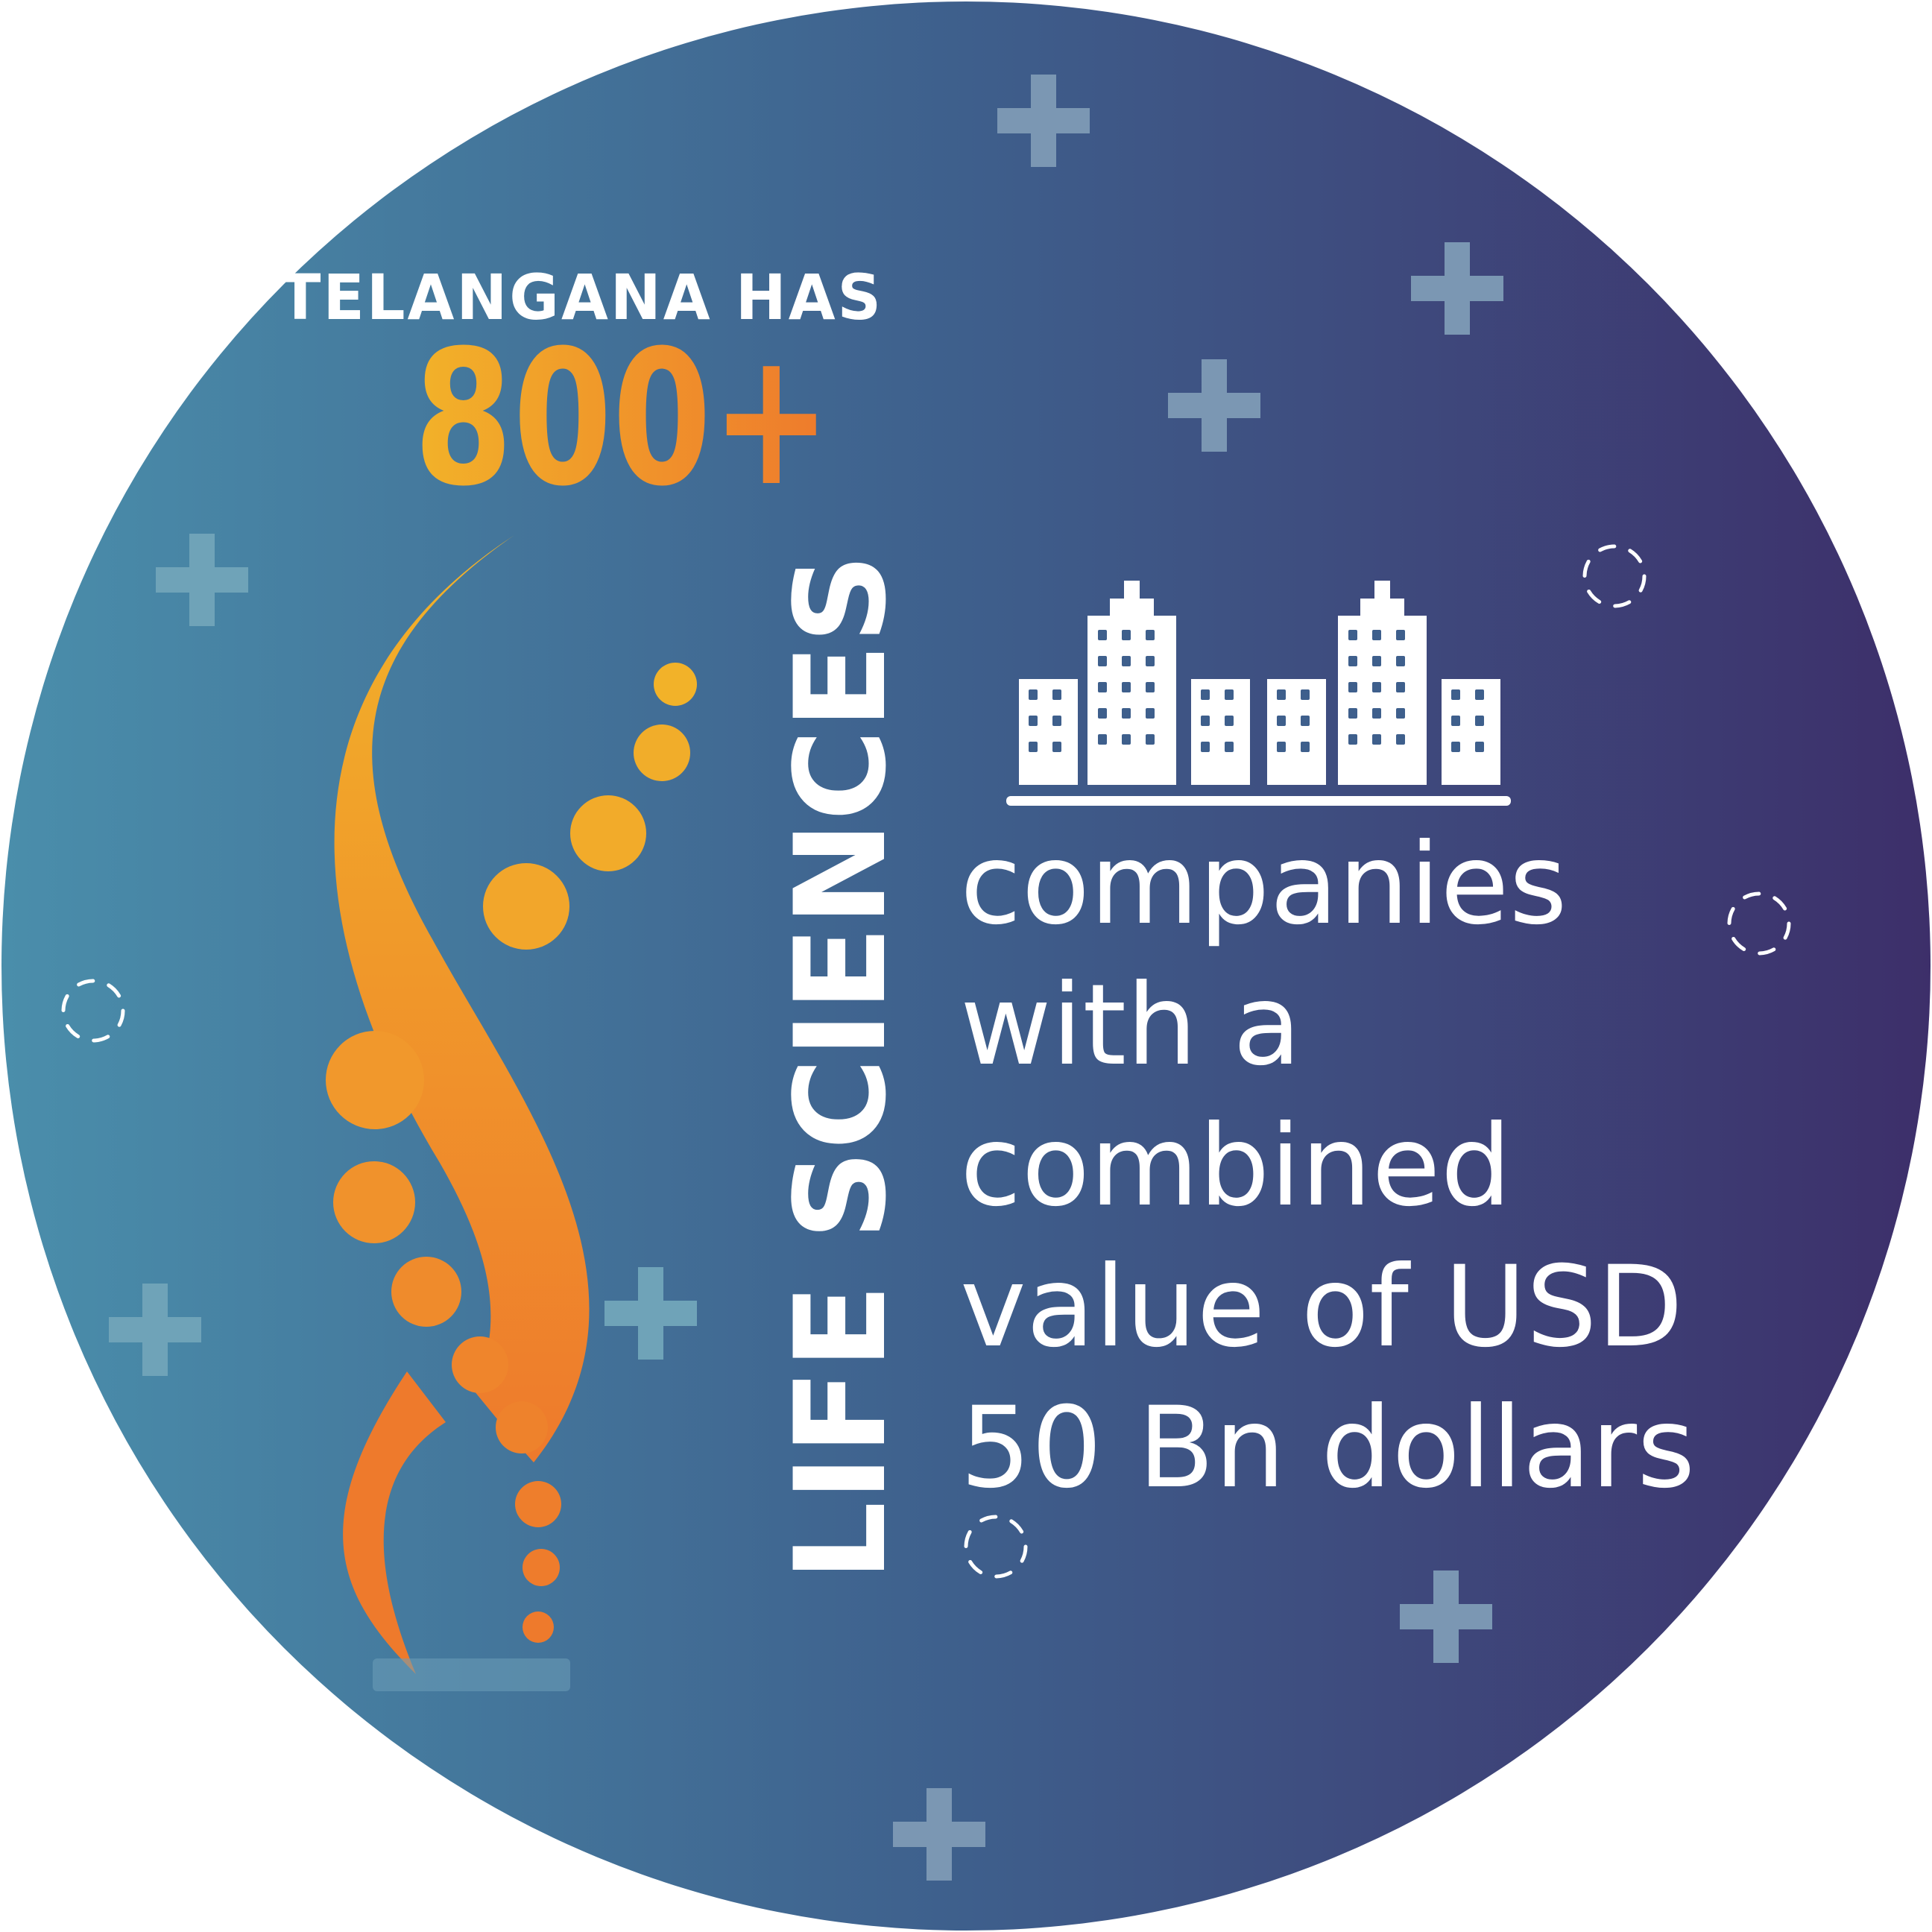  I want to click on logo-dots, so click(511, 1153).